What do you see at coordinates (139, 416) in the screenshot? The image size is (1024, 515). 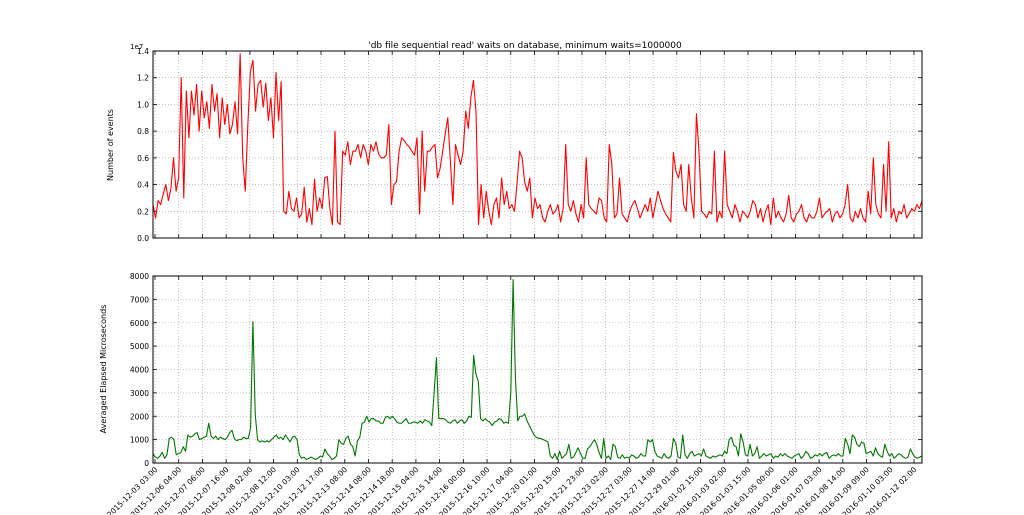 I see `y-tick-label: 2000` at bounding box center [139, 416].